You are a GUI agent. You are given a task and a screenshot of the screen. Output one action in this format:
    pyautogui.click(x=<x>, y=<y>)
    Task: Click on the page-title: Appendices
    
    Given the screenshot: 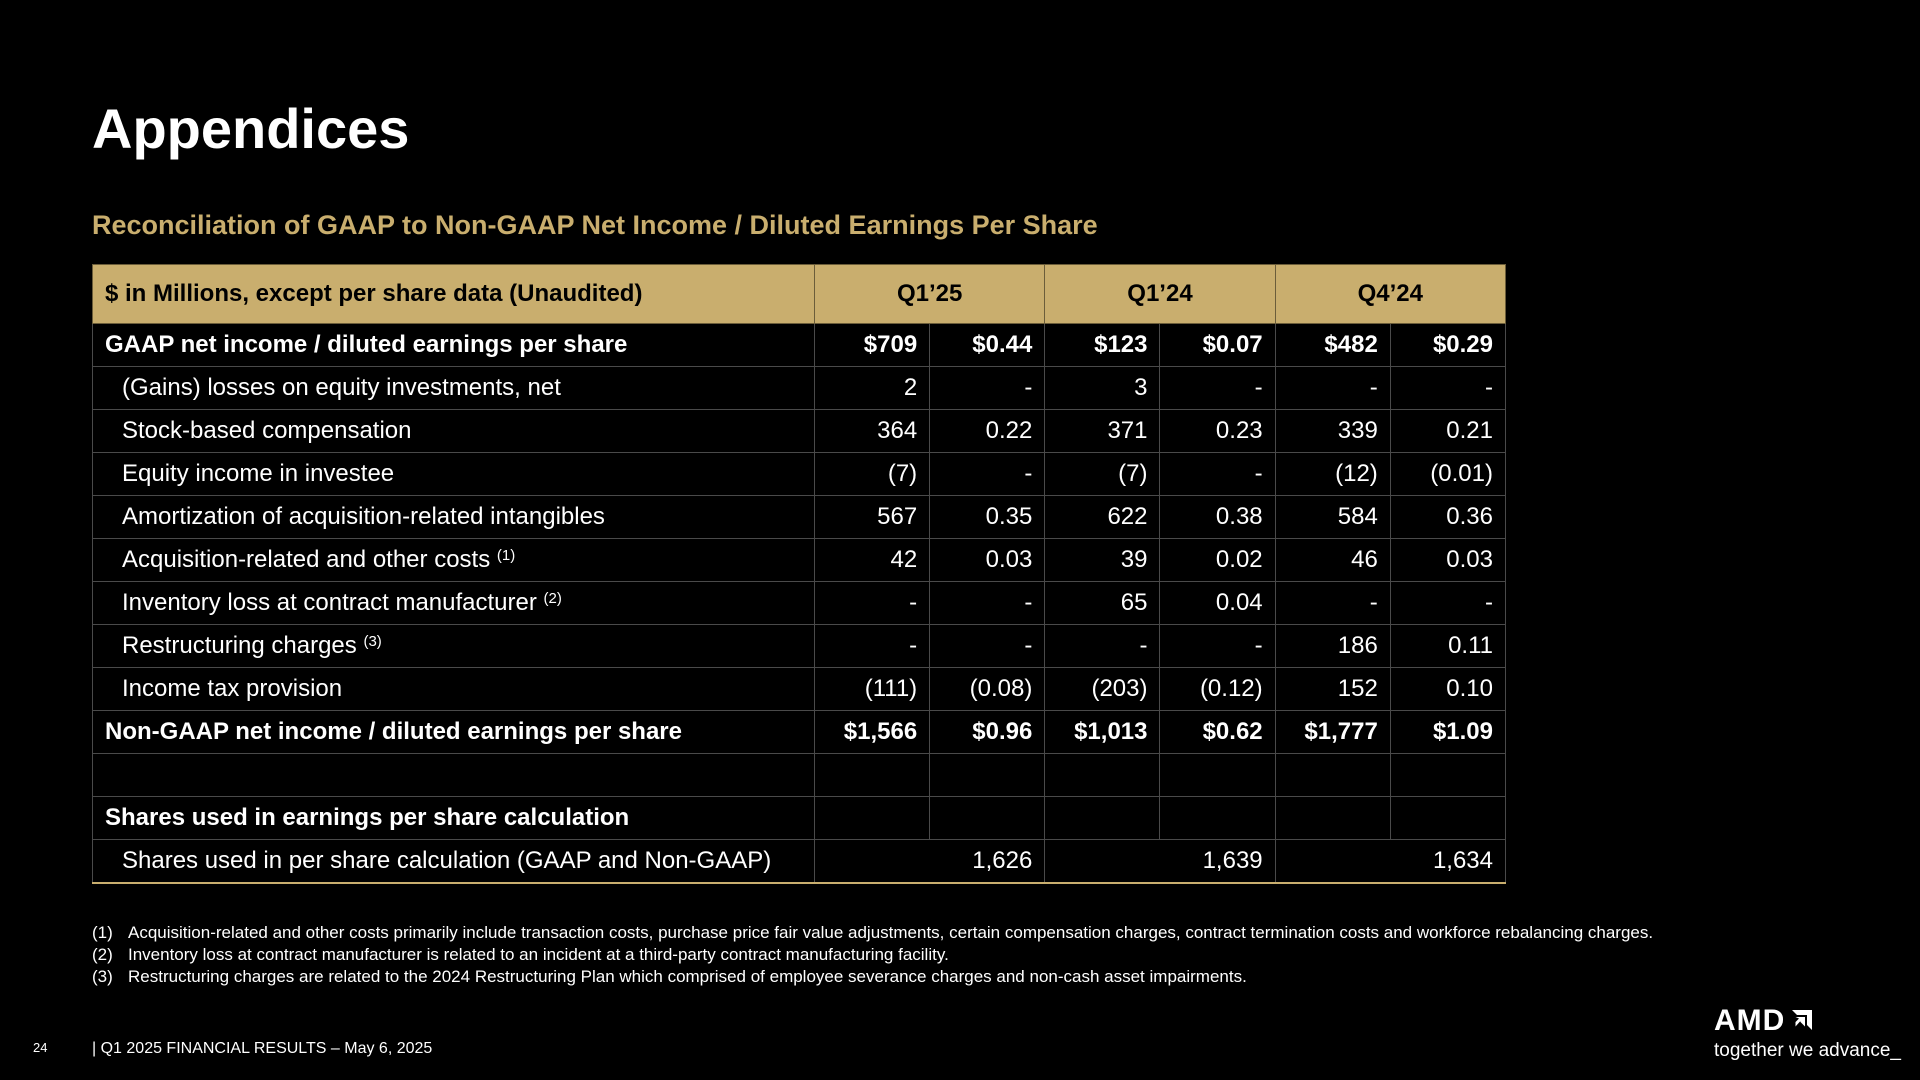 What is the action you would take?
    pyautogui.click(x=251, y=128)
    